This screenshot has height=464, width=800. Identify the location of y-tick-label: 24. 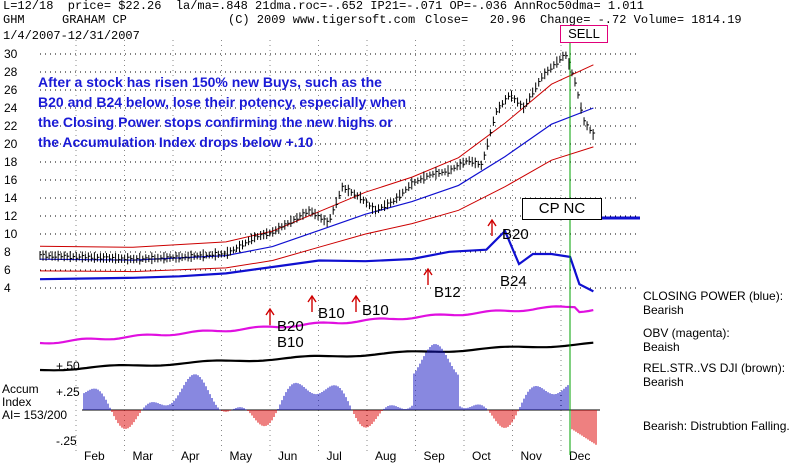
(11, 108).